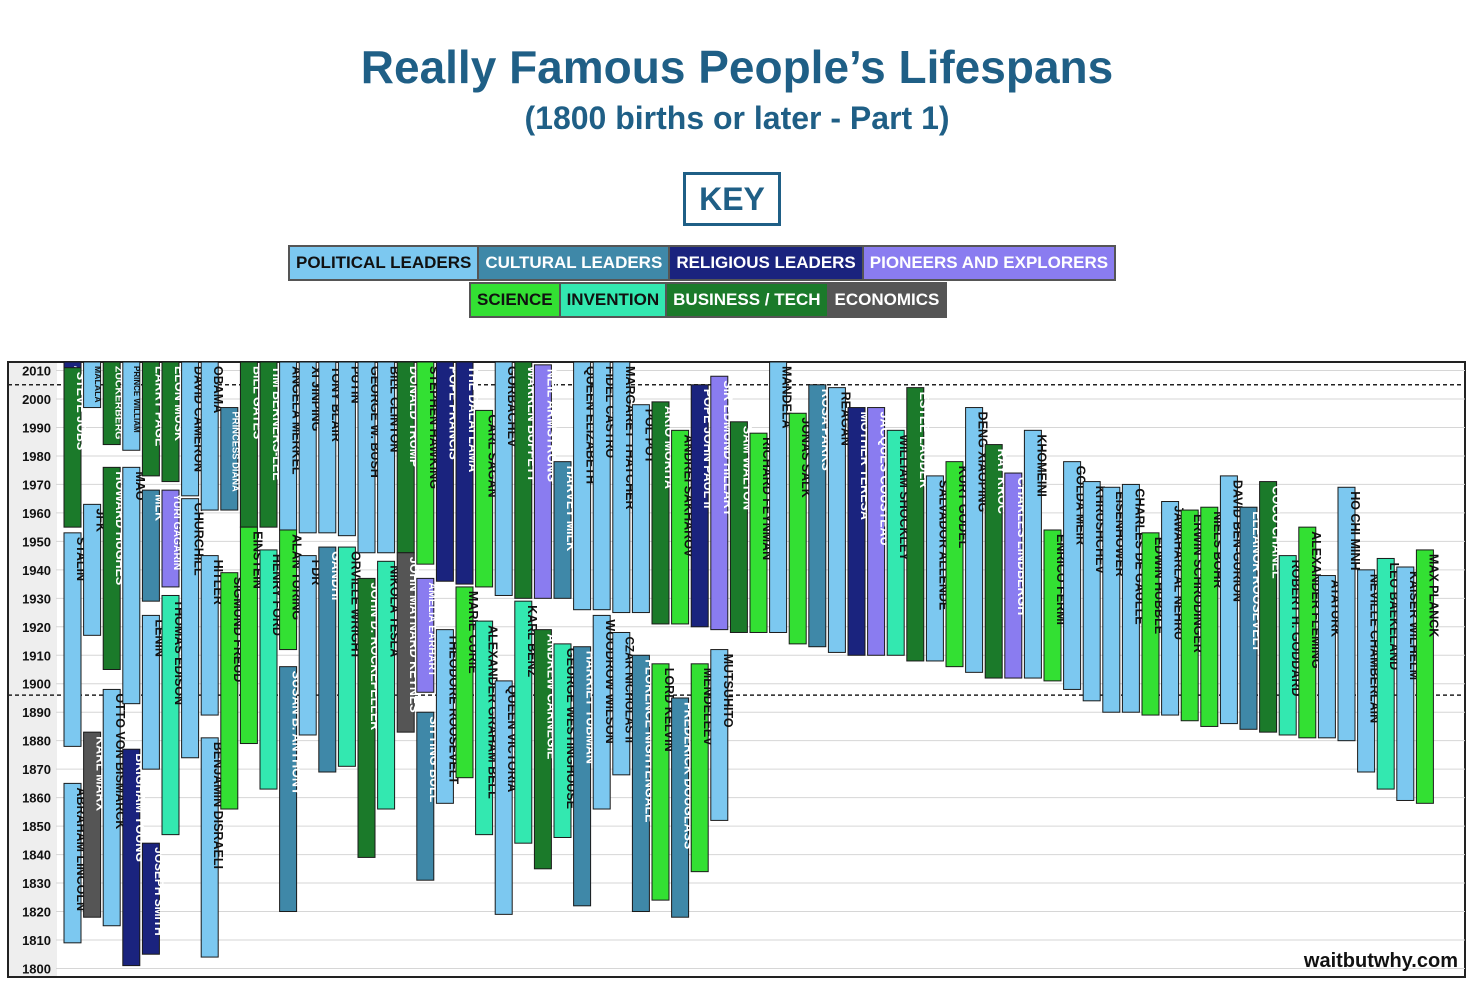 The image size is (1474, 985). I want to click on y-tick-label: 1830, so click(36, 883).